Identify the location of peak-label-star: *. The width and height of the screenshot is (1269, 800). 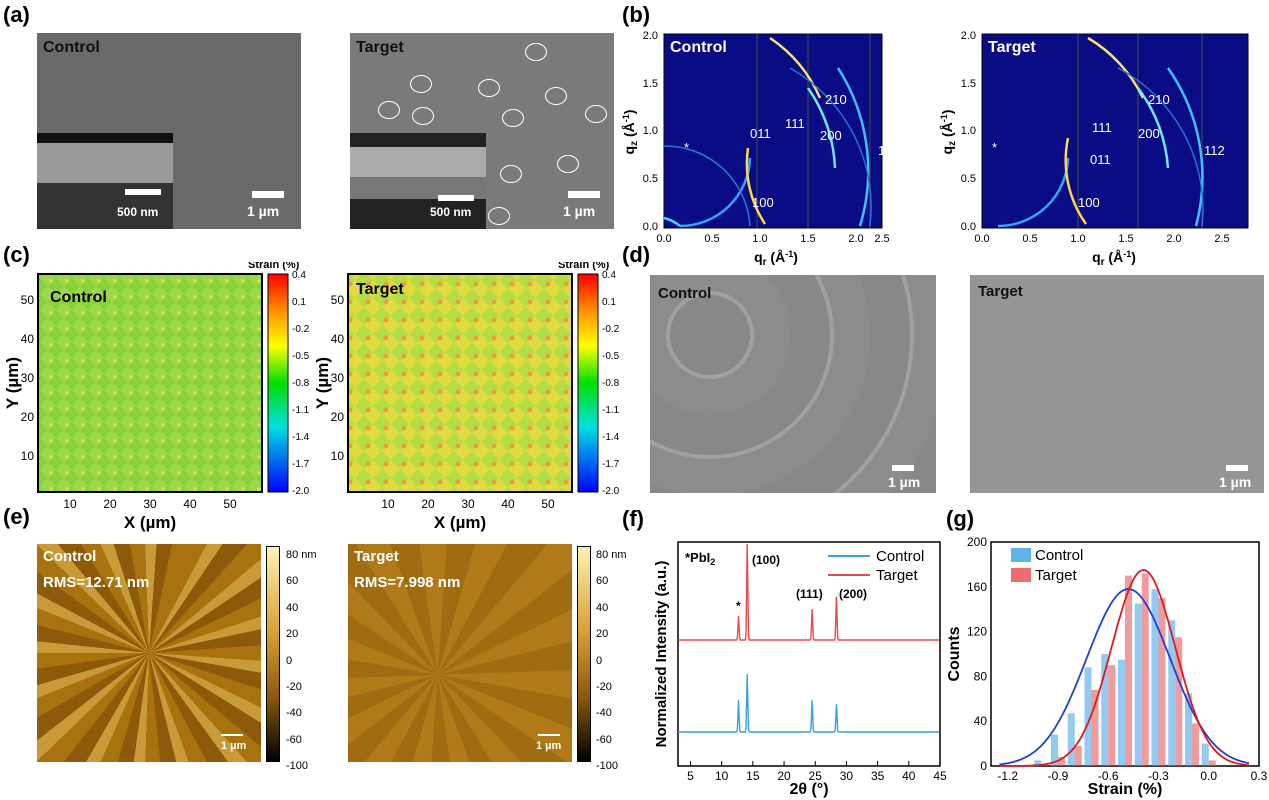
(738, 606).